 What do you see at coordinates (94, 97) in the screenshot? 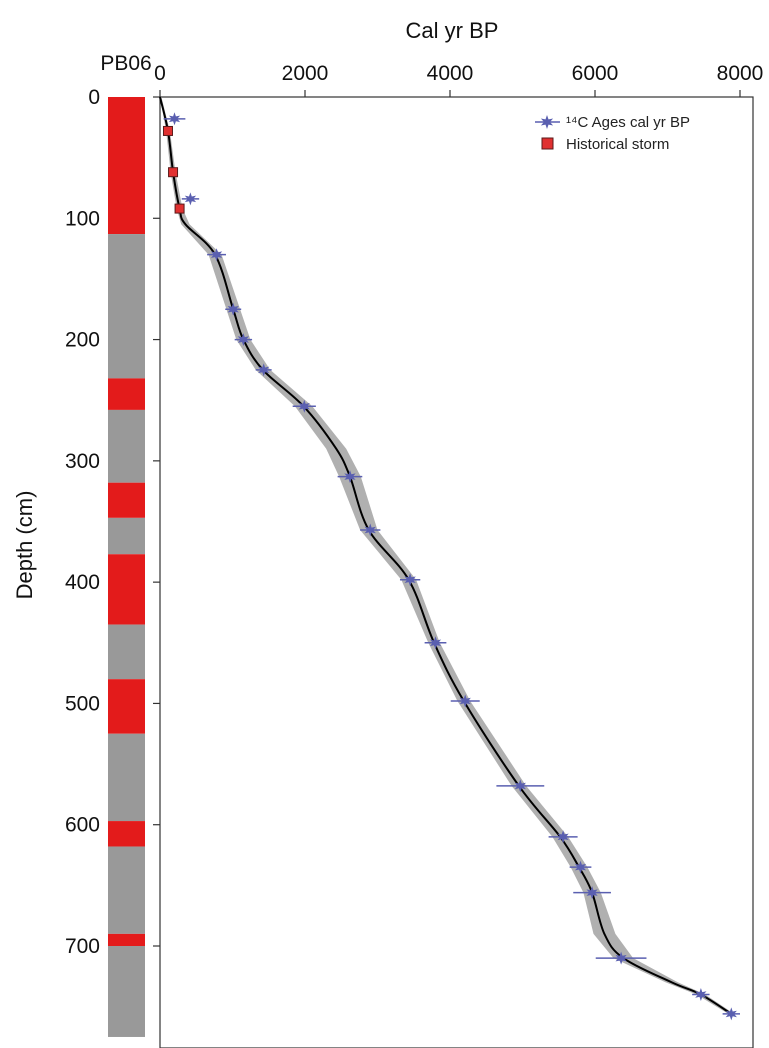
I see `y-tick-label-0: 0` at bounding box center [94, 97].